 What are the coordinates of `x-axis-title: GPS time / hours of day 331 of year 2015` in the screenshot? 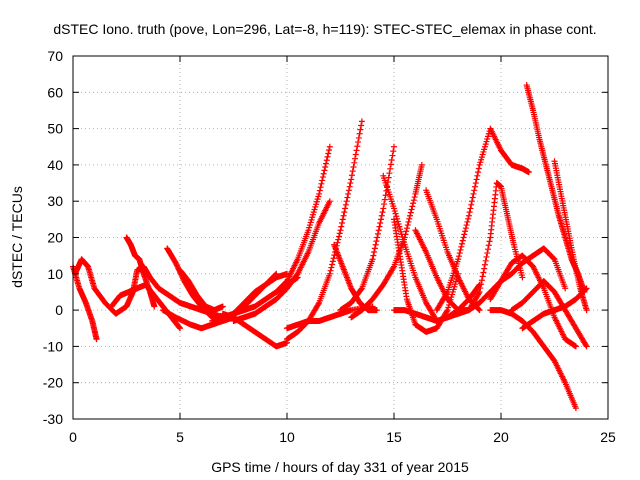 It's located at (340, 467).